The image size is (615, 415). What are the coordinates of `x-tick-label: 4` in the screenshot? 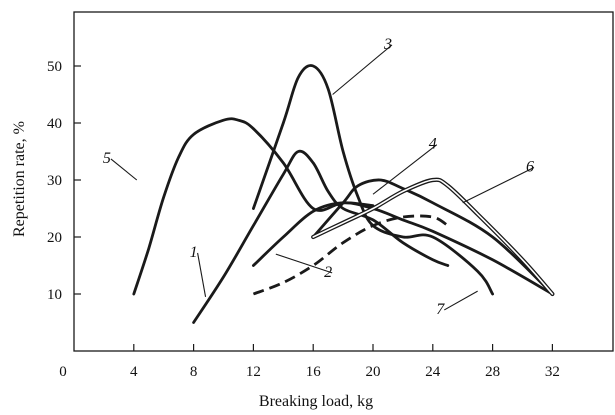 It's located at (134, 372).